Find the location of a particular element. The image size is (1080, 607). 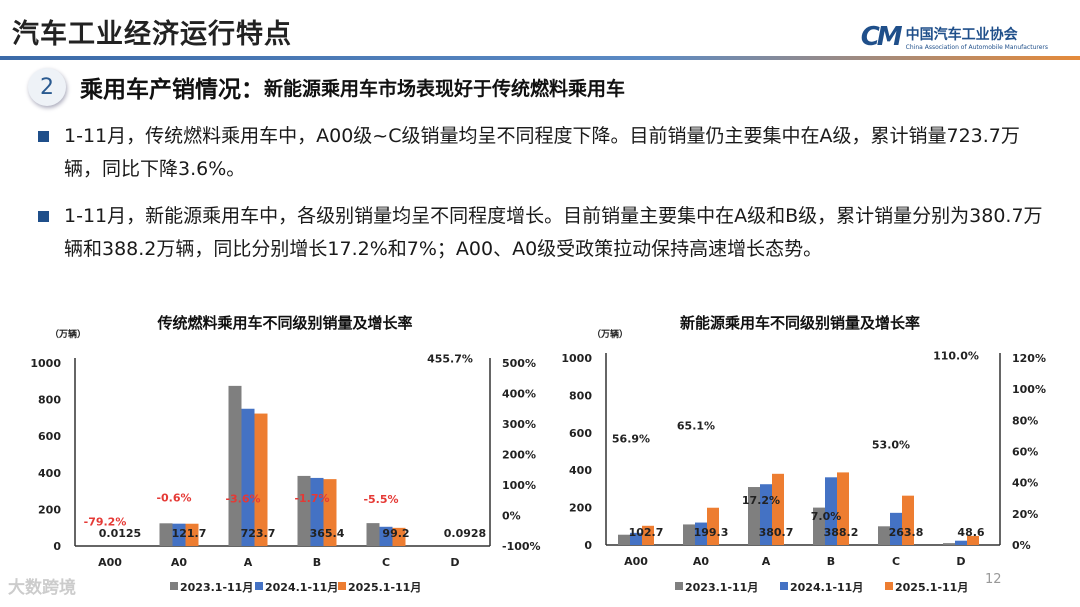

growth-rate-label: -1.7% is located at coordinates (311, 498).